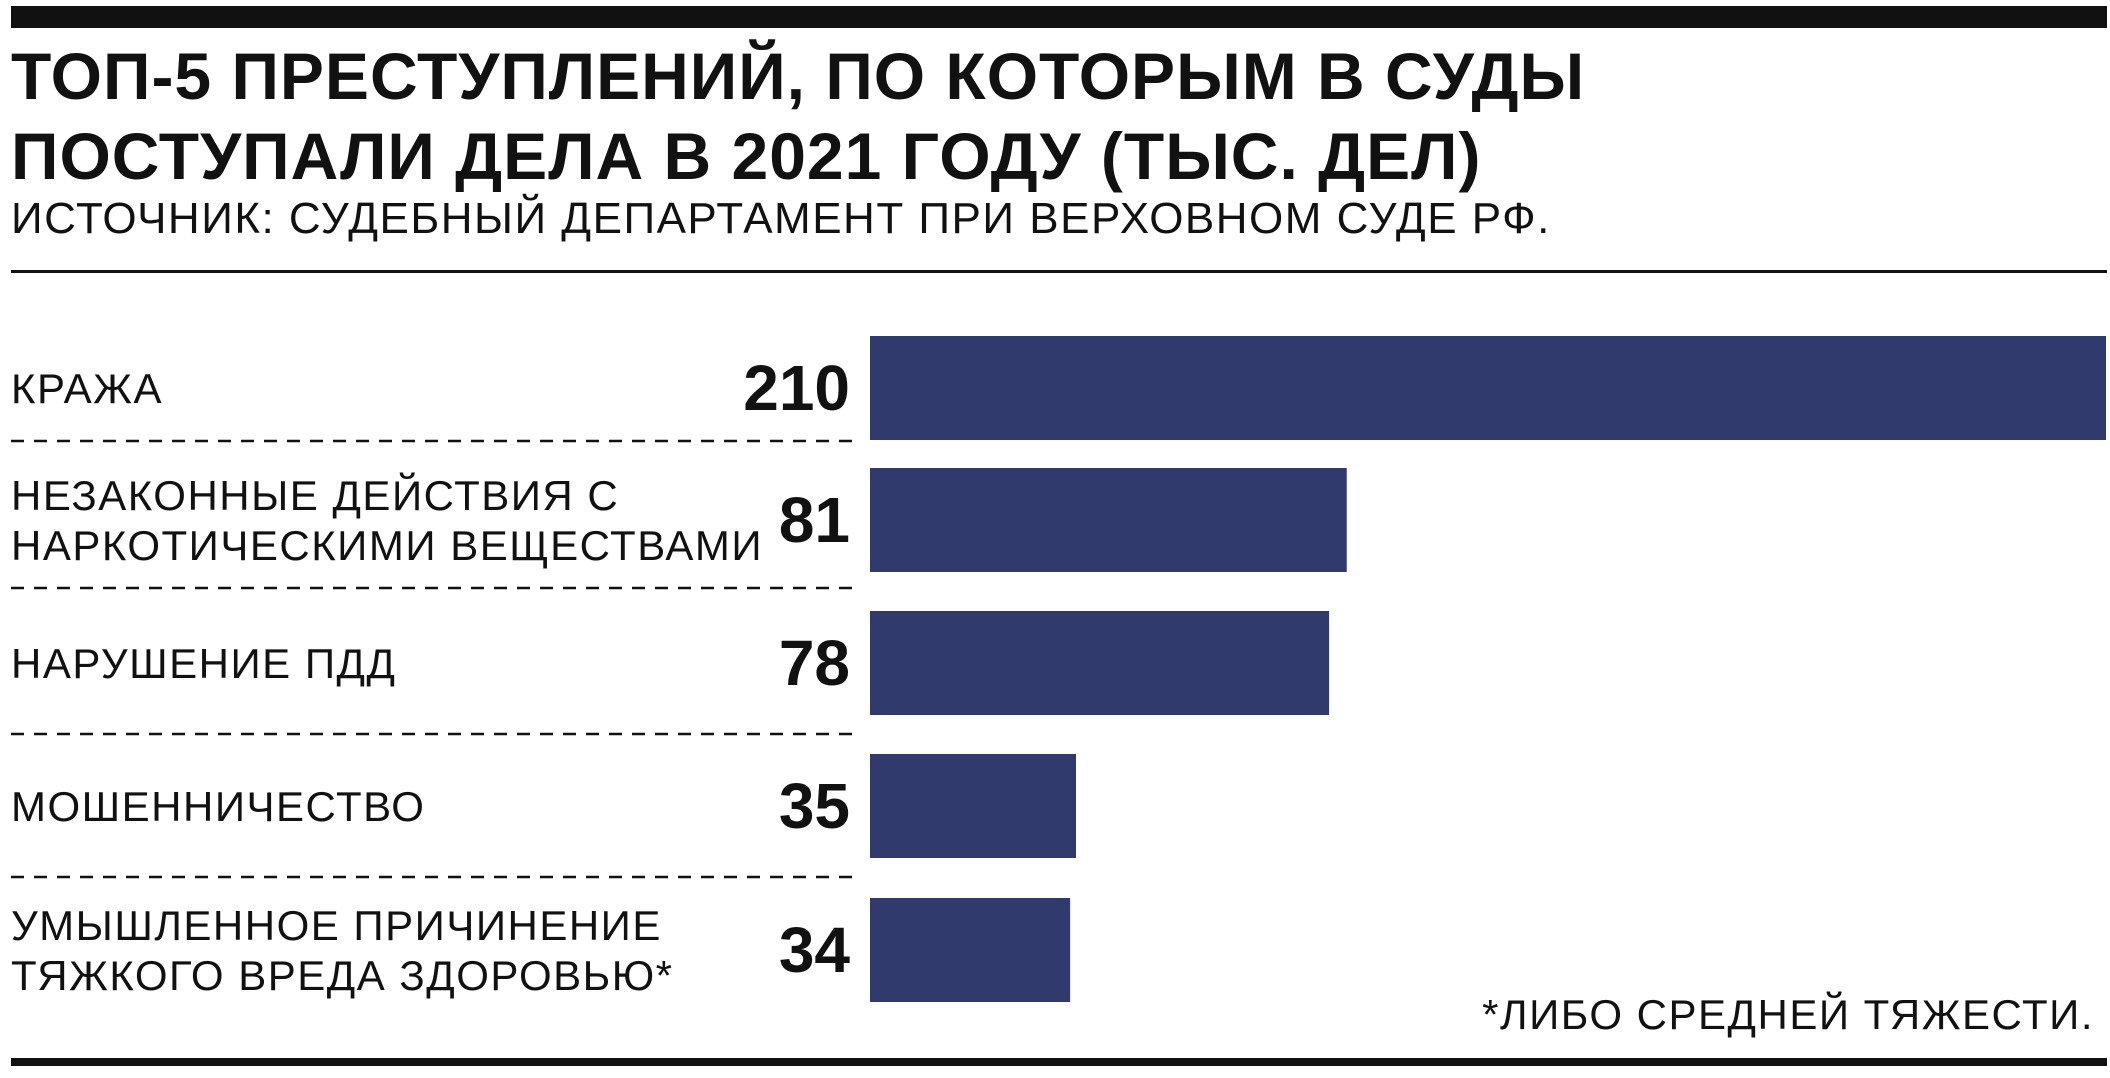 The height and width of the screenshot is (1078, 2110). Describe the element at coordinates (342, 975) in the screenshot. I see `category-label: ТЯЖКОГО ВРЕДА ЗДОРОВЬЮ*` at that location.